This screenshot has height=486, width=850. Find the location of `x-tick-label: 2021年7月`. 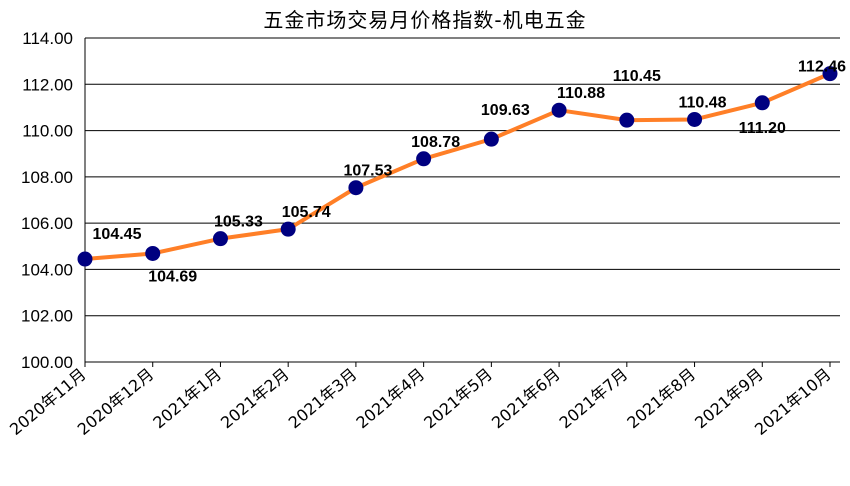

x-tick-label: 2021年7月 is located at coordinates (594, 399).